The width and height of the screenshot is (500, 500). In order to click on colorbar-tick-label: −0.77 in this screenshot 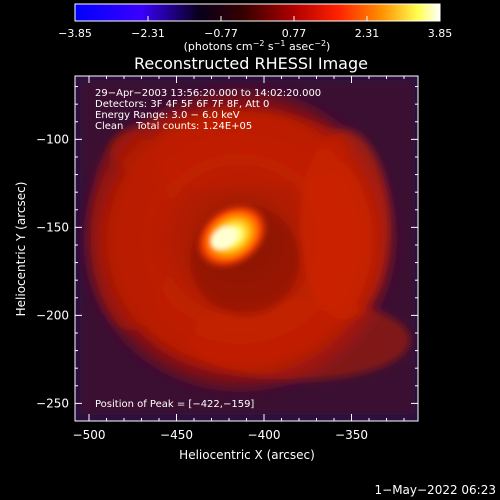, I will do `click(221, 33)`.